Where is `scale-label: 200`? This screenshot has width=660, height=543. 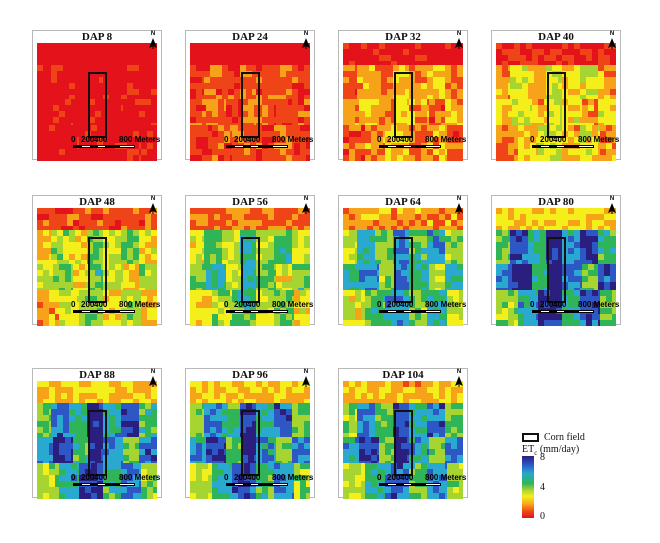 scale-label: 200 is located at coordinates (88, 139).